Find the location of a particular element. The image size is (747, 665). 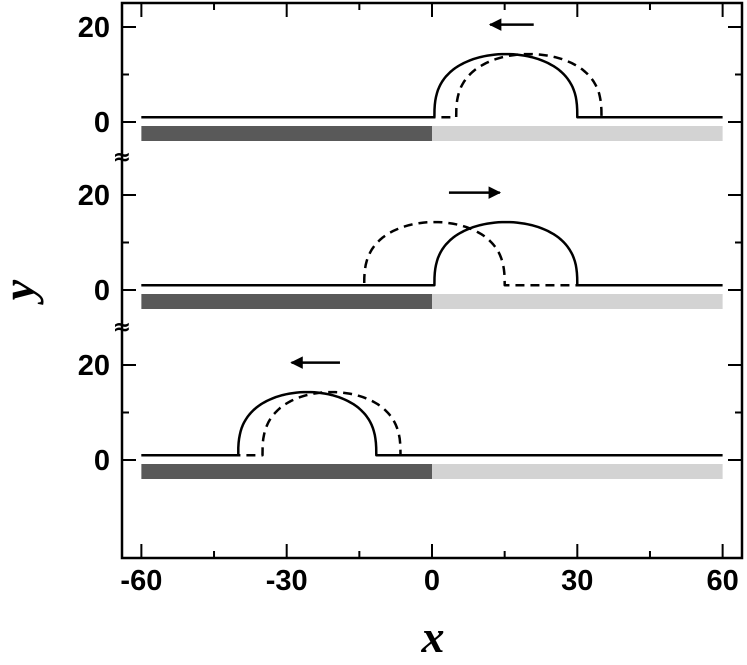

x-tick-label: -30 is located at coordinates (287, 581).